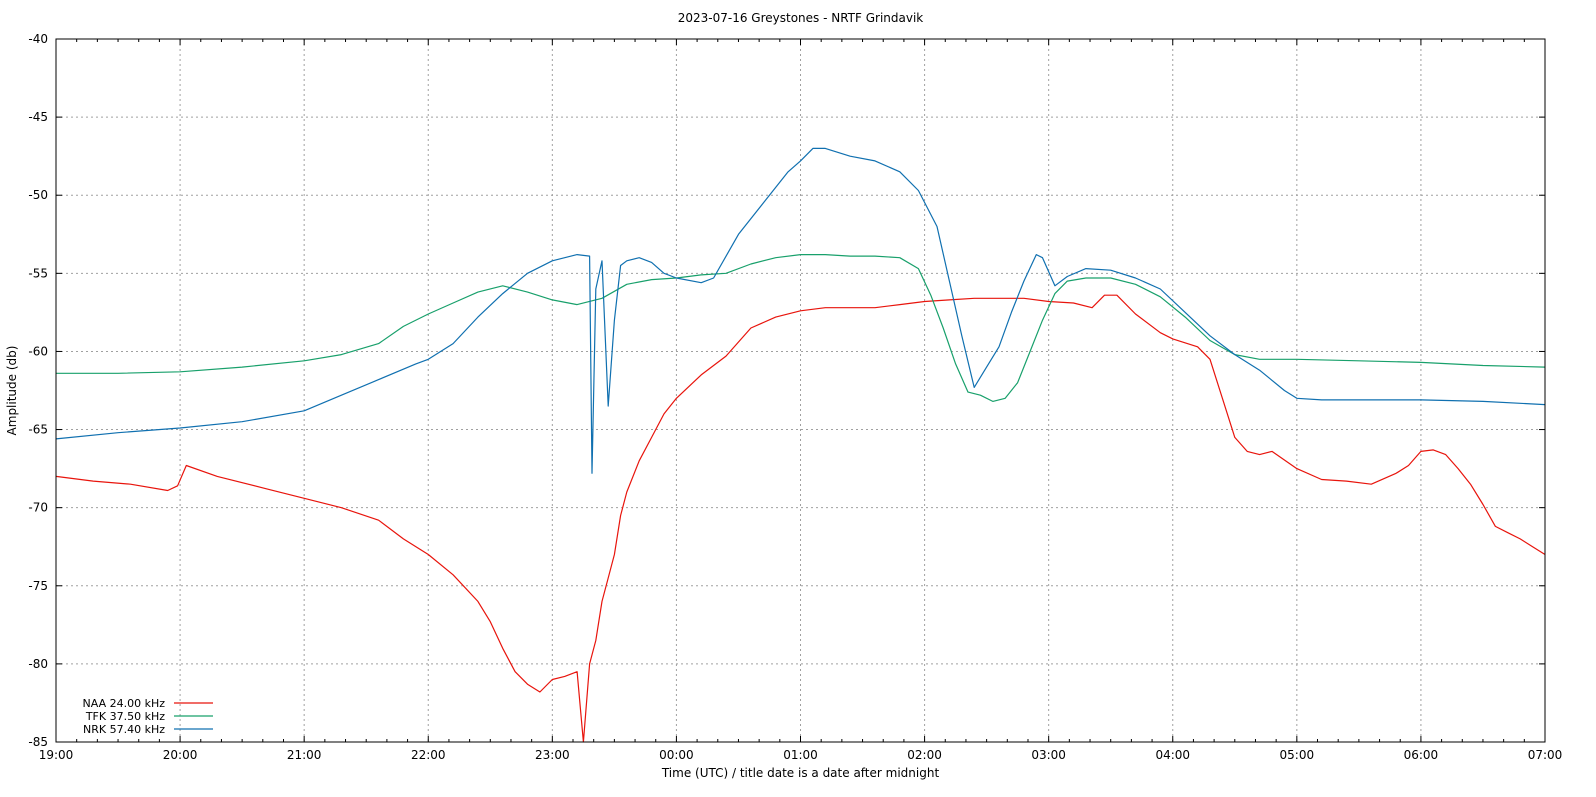  I want to click on x-tick-label: 20:00, so click(180, 755).